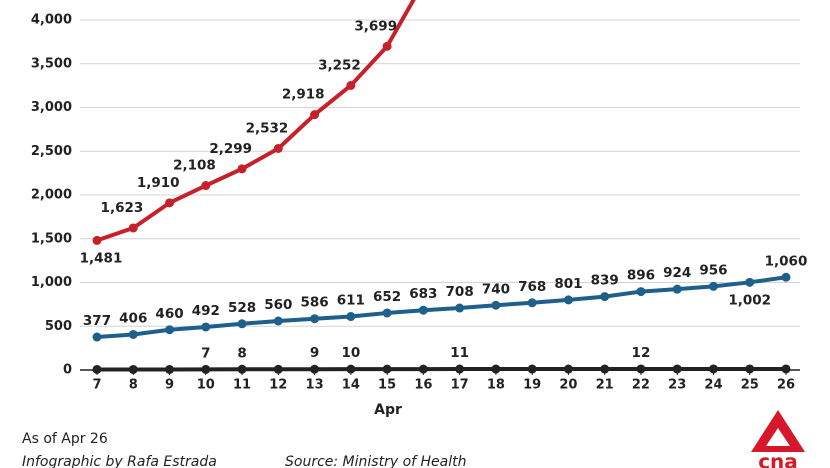 This screenshot has height=468, width=830. I want to click on value-label: 11, so click(459, 353).